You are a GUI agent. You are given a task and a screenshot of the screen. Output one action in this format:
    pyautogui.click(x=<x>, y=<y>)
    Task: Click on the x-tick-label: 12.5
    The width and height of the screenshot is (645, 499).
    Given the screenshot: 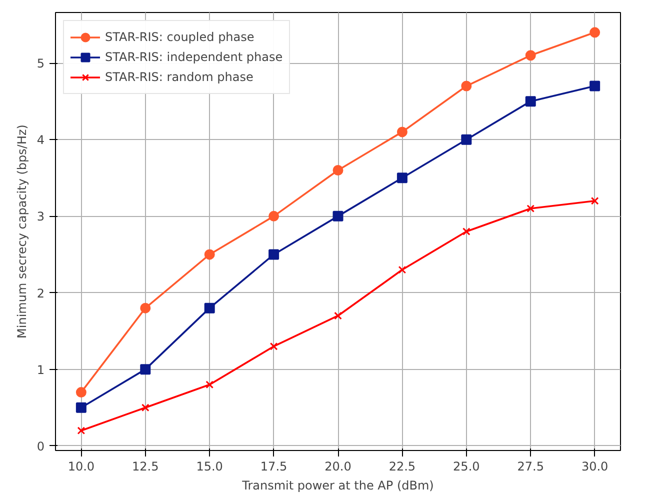 What is the action you would take?
    pyautogui.click(x=145, y=467)
    